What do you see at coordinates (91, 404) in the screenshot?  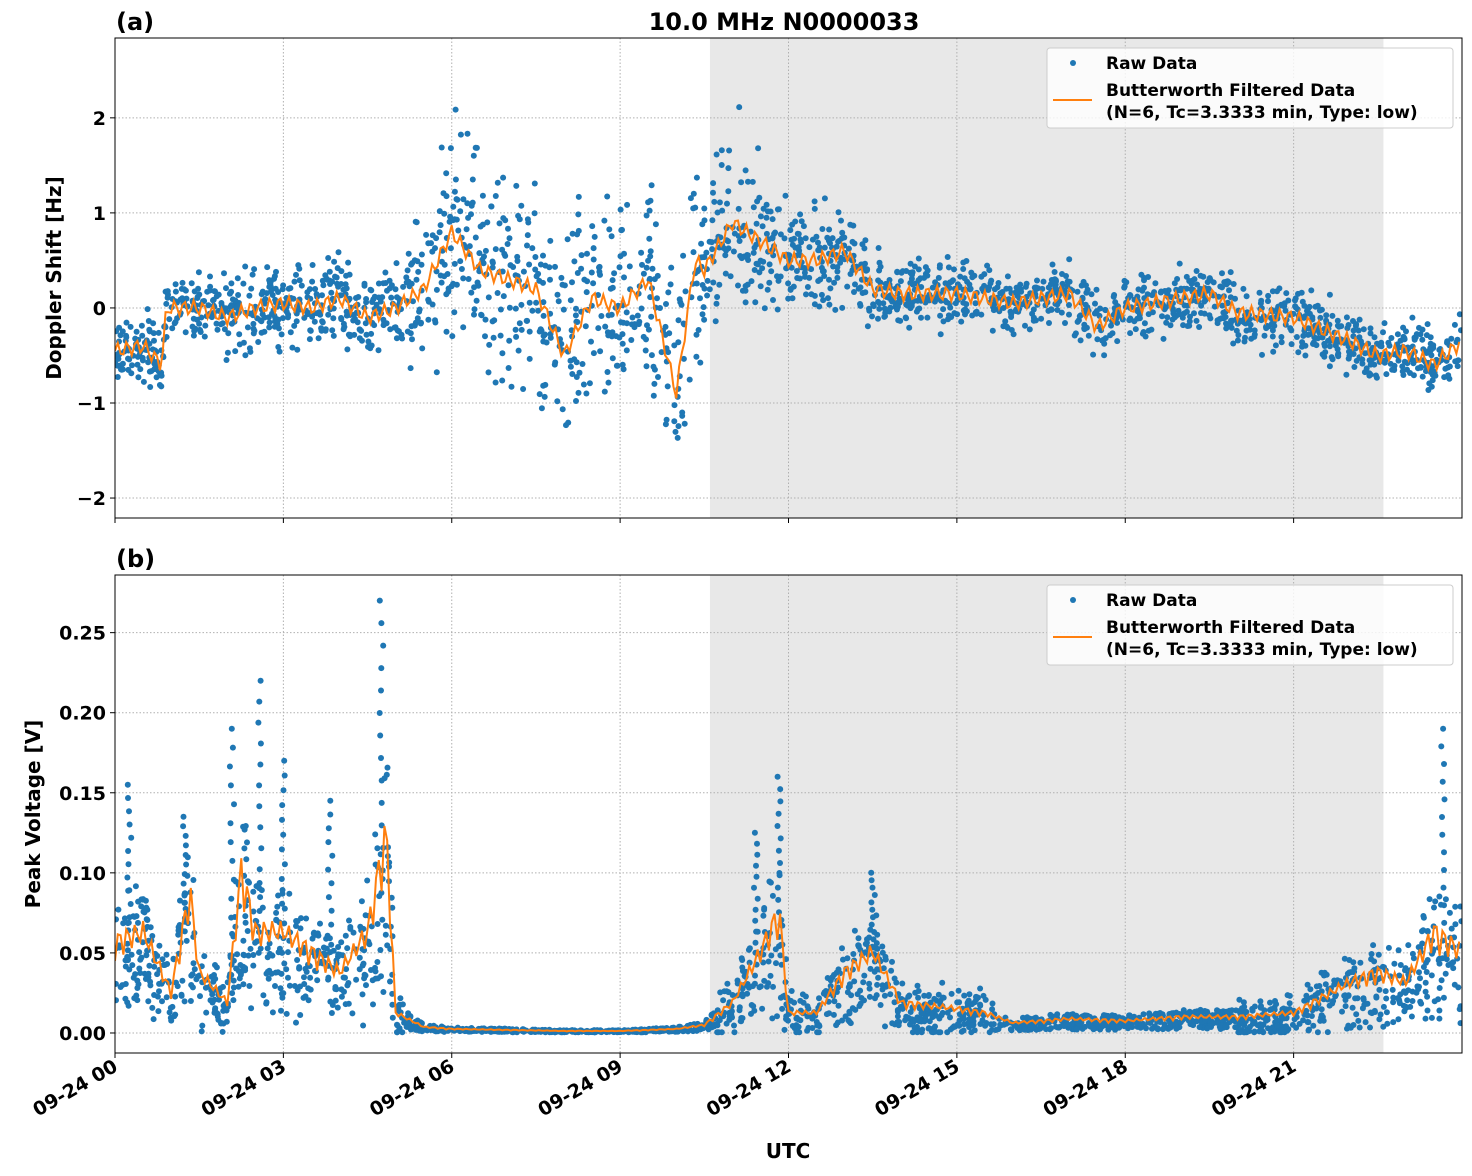 I see `y-tick-label: −1` at bounding box center [91, 404].